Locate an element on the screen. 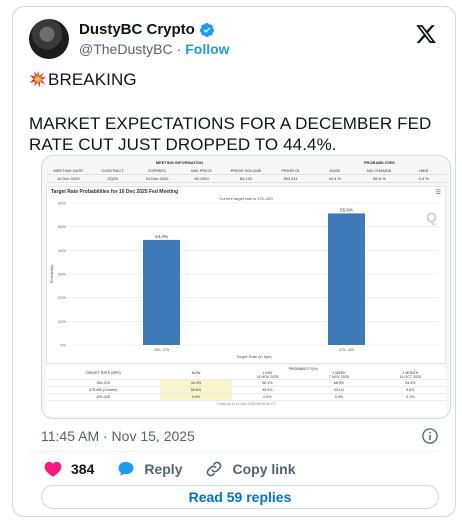 The image size is (462, 523). prob-table-footer: * Data as of 14 Nov 2025 08:06:58 CT is located at coordinates (246, 404).